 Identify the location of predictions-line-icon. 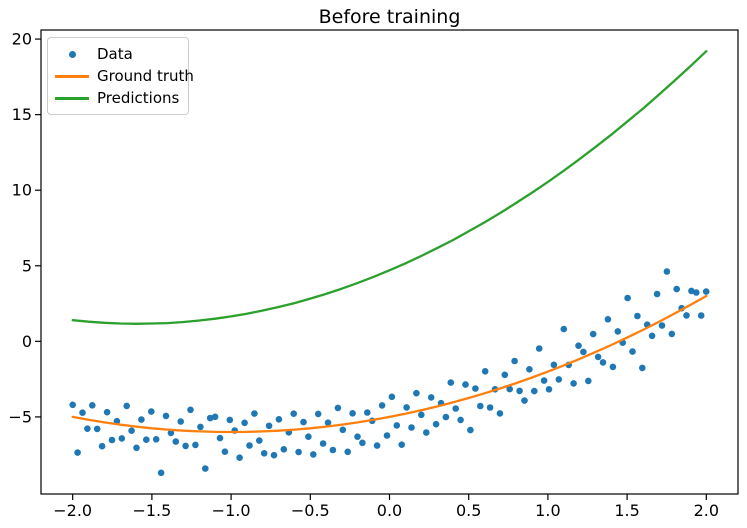
(72, 98).